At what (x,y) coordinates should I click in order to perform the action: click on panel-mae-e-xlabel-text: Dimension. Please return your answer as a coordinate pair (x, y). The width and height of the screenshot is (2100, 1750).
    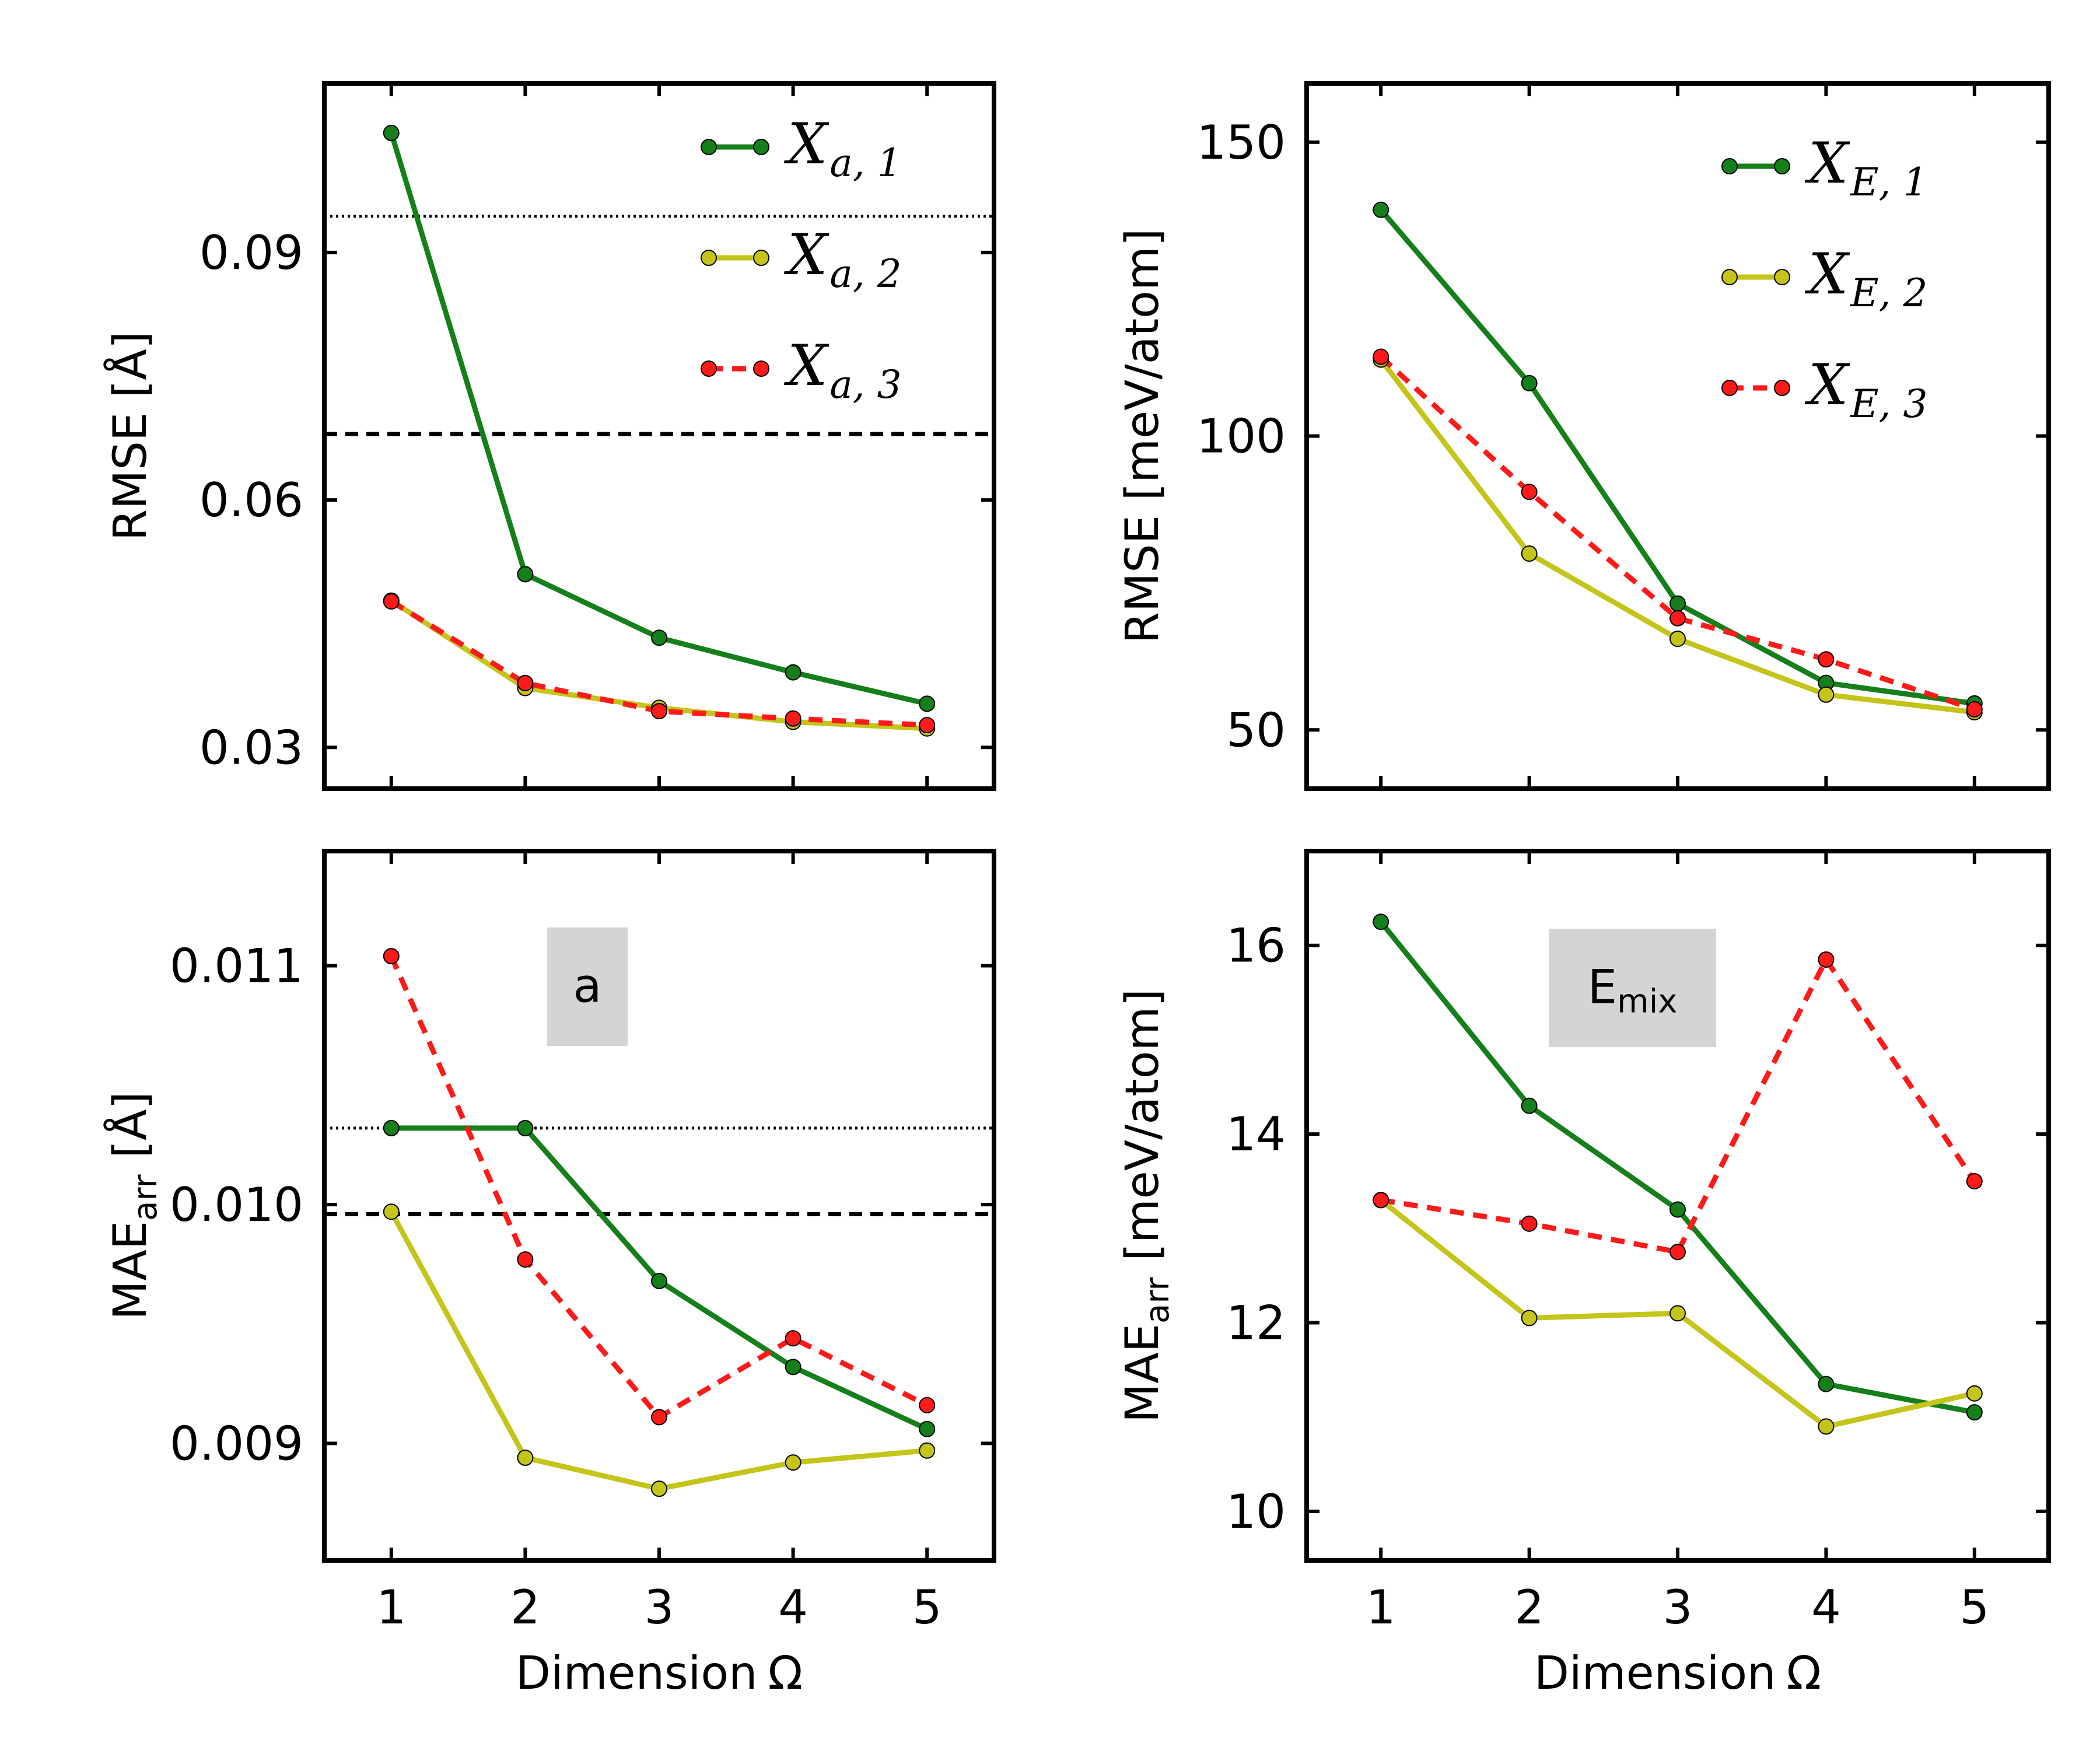
    Looking at the image, I should click on (1655, 1673).